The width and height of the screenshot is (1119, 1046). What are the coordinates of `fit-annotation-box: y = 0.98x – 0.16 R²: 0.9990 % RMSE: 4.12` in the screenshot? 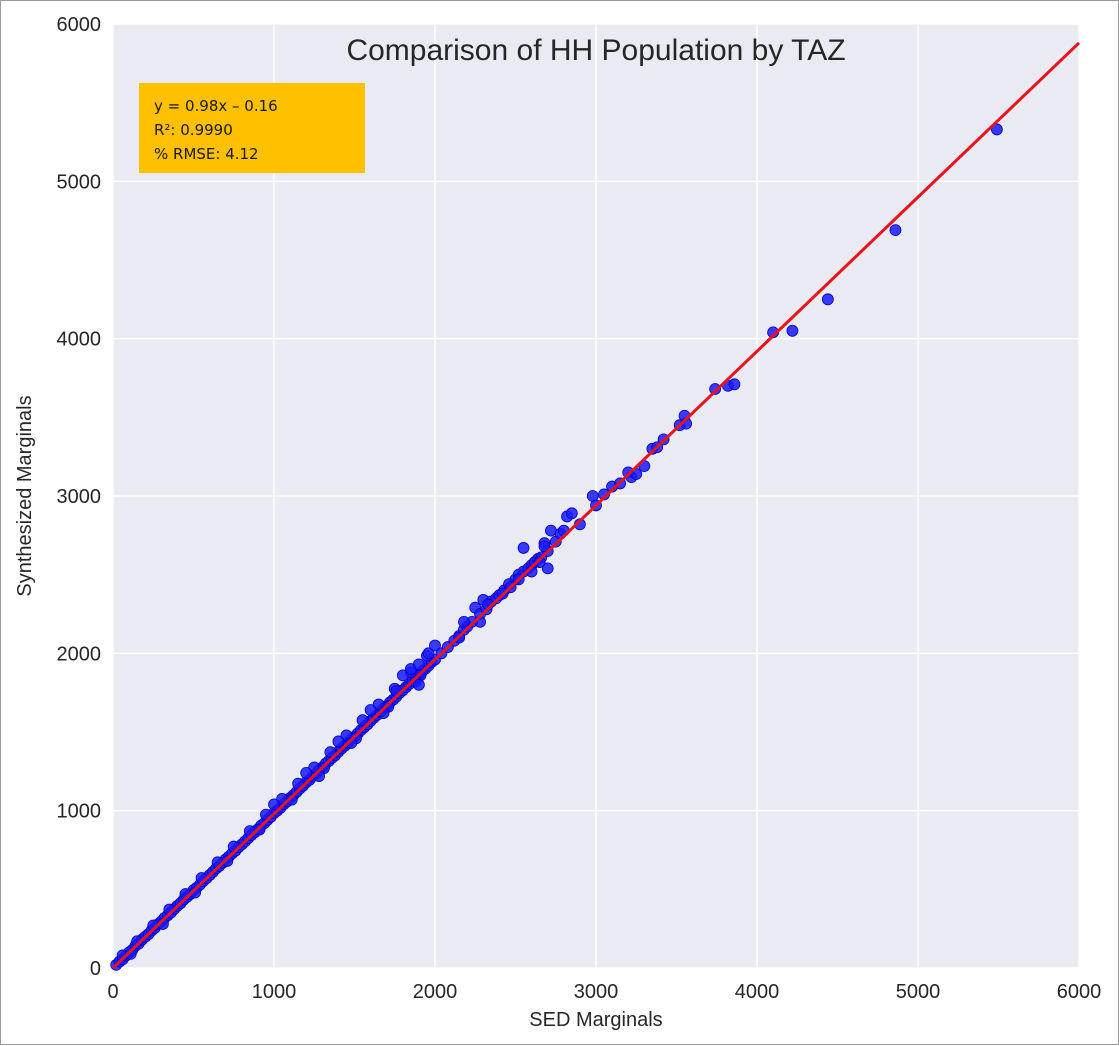 It's located at (252, 128).